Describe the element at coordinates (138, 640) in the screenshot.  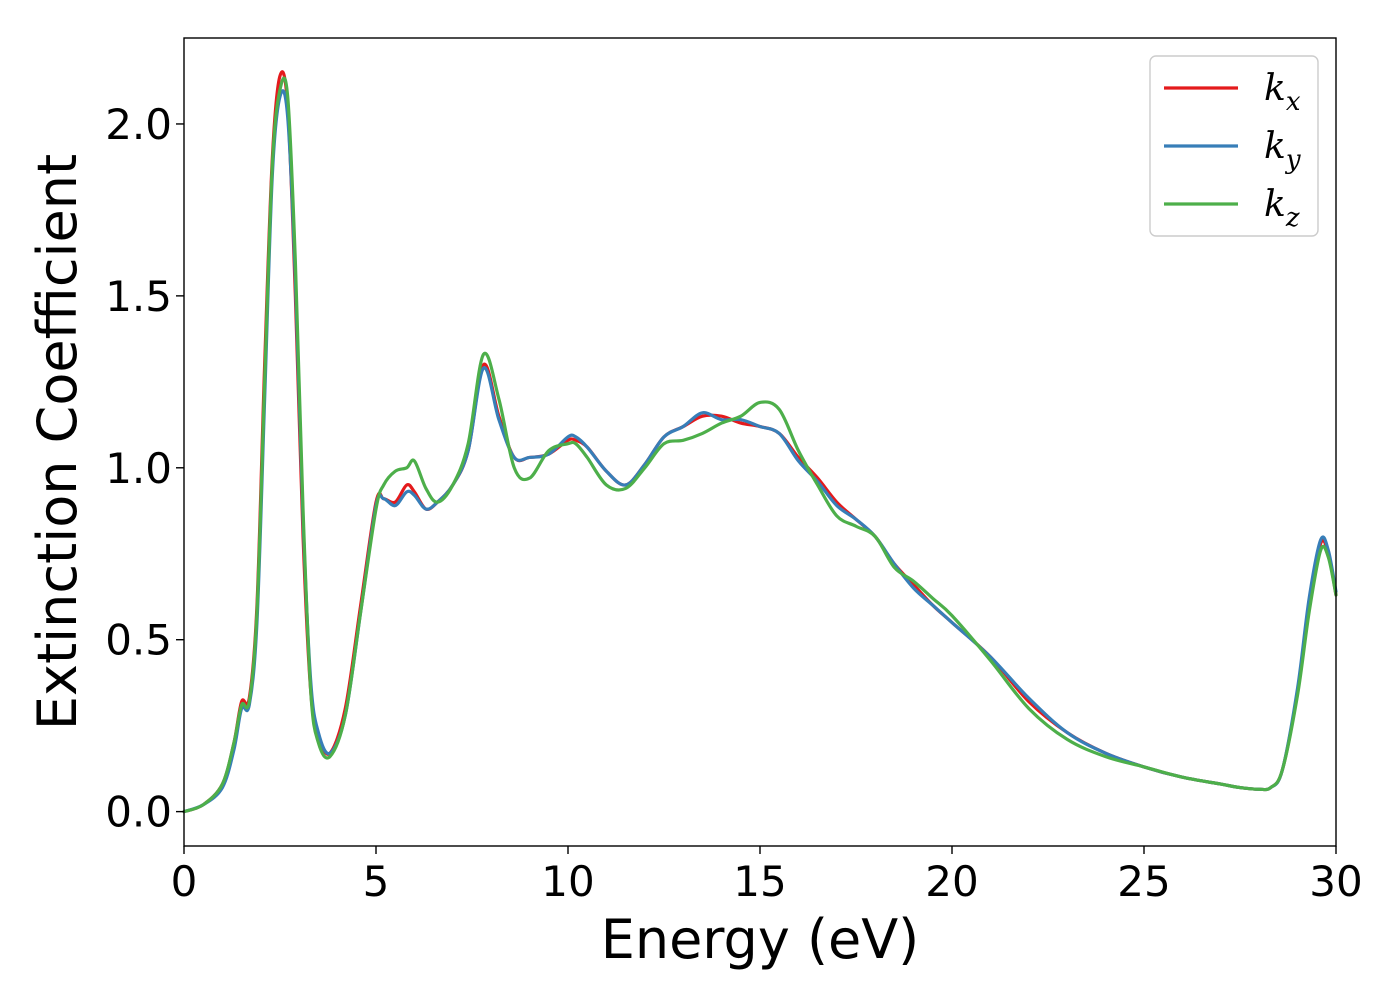
I see `y-tick-label: 0.5` at that location.